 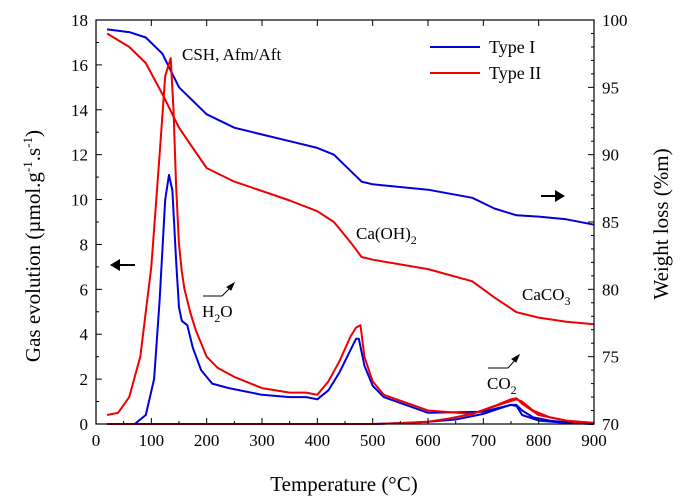 I want to click on annotation-h2o-main: H, so click(x=208, y=311).